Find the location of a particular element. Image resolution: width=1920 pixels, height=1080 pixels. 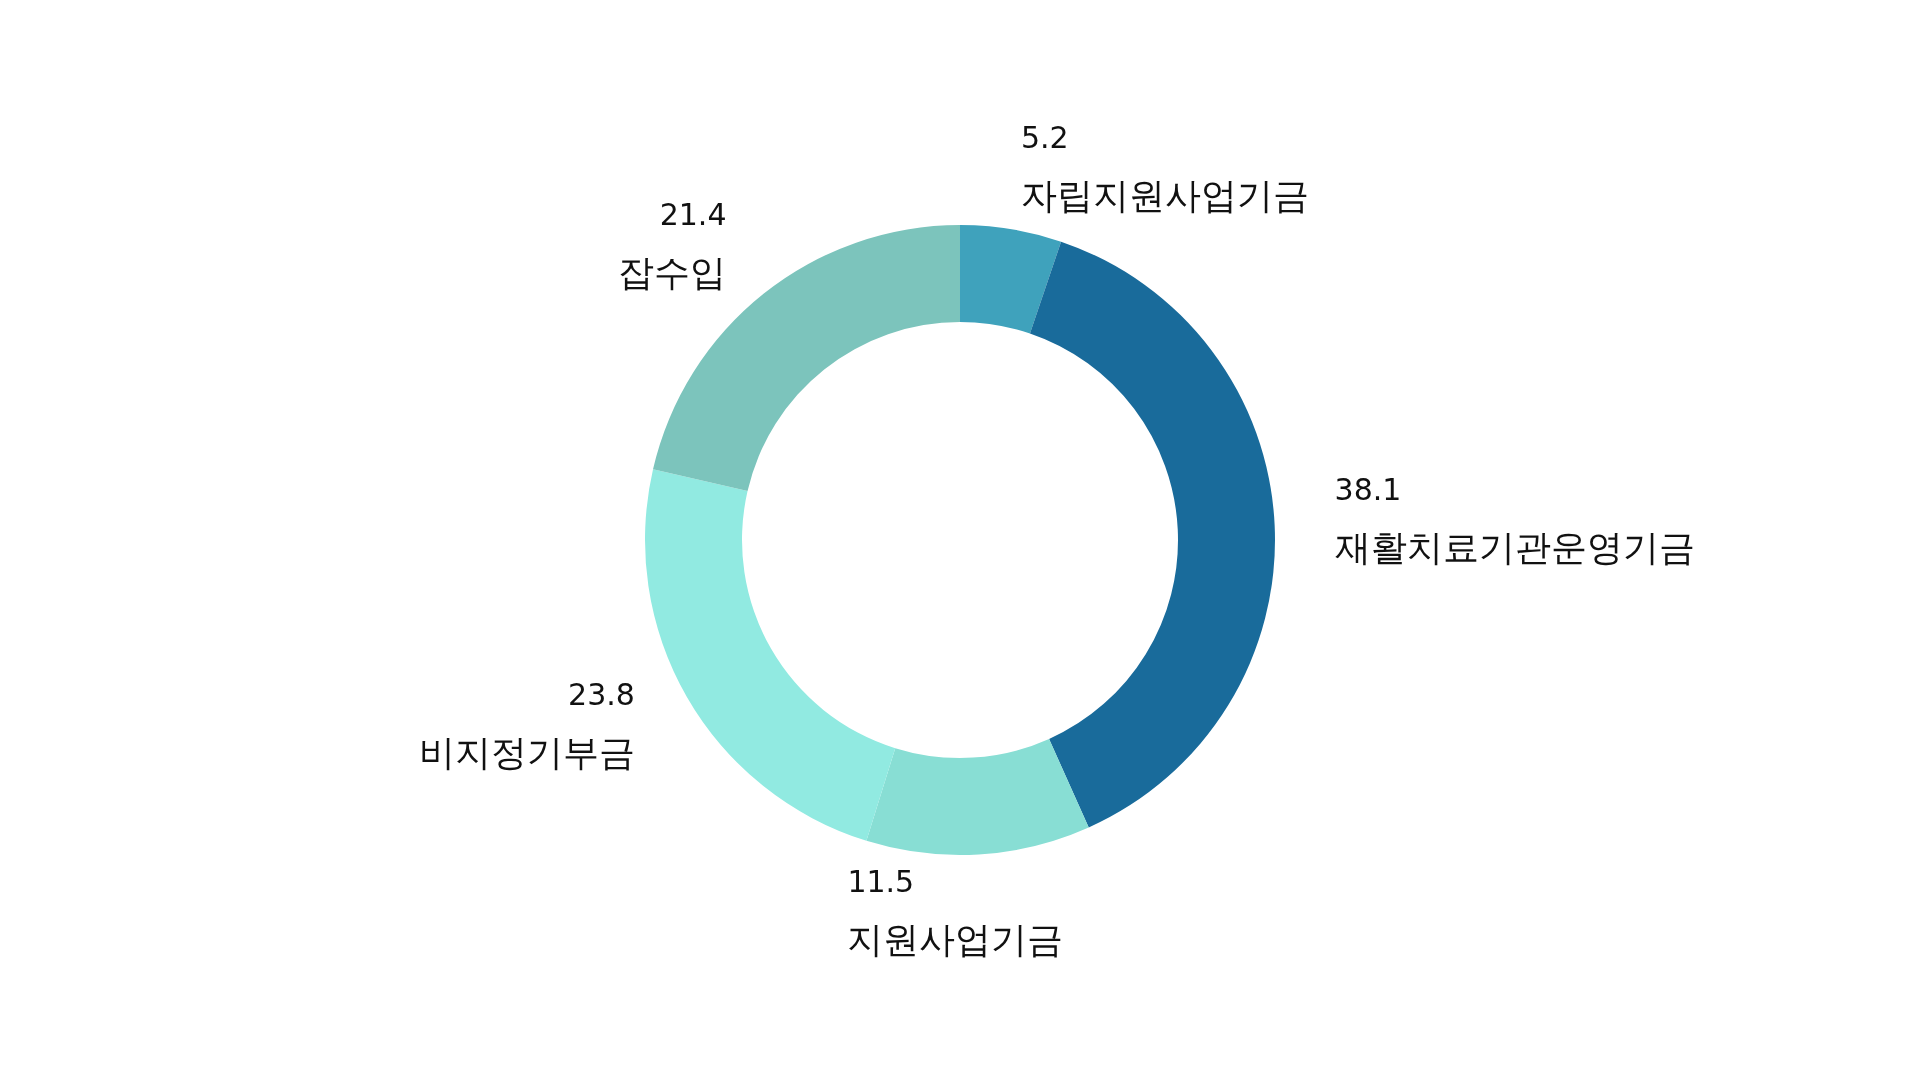

data-label: 5.2 is located at coordinates (1044, 137).